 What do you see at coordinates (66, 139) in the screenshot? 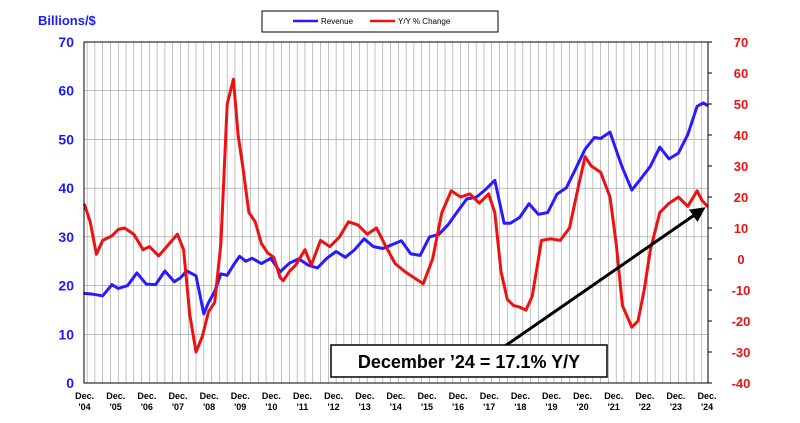
I see `y-tick-label: 50` at bounding box center [66, 139].